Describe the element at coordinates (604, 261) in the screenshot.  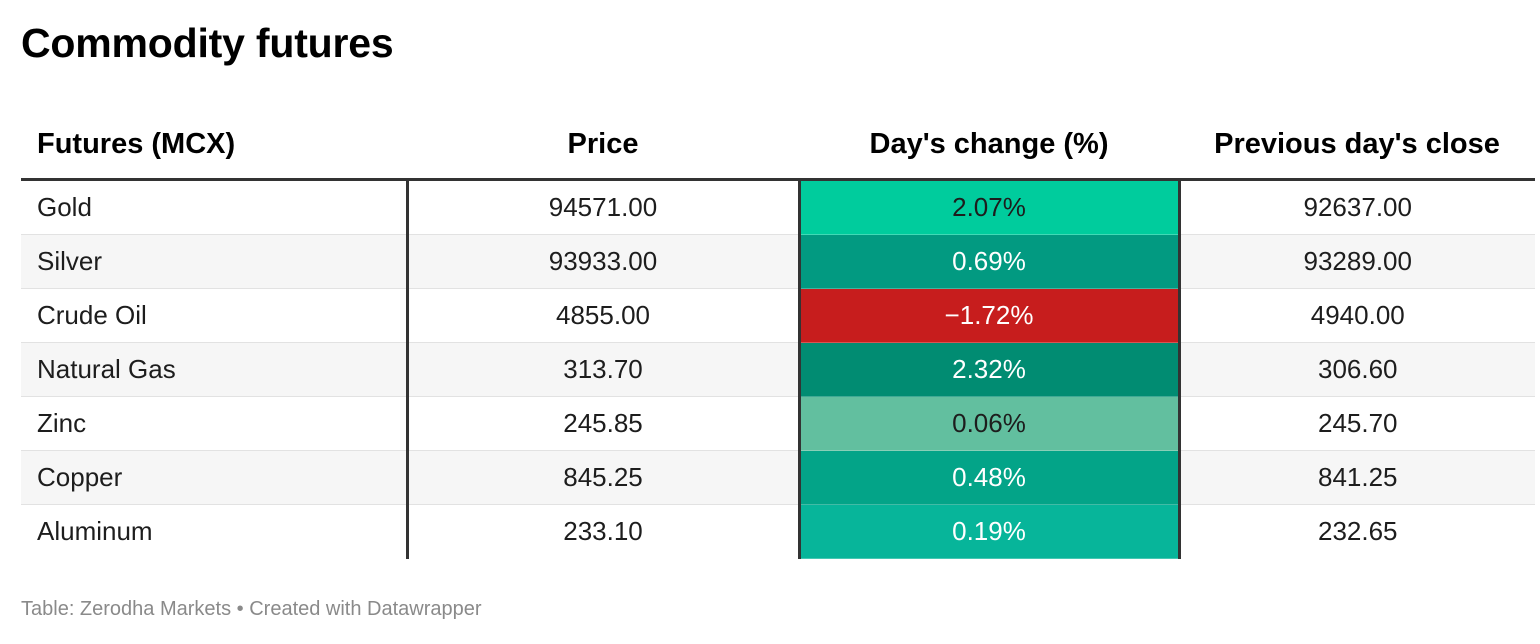
I see `price-cell: 93933.00` at that location.